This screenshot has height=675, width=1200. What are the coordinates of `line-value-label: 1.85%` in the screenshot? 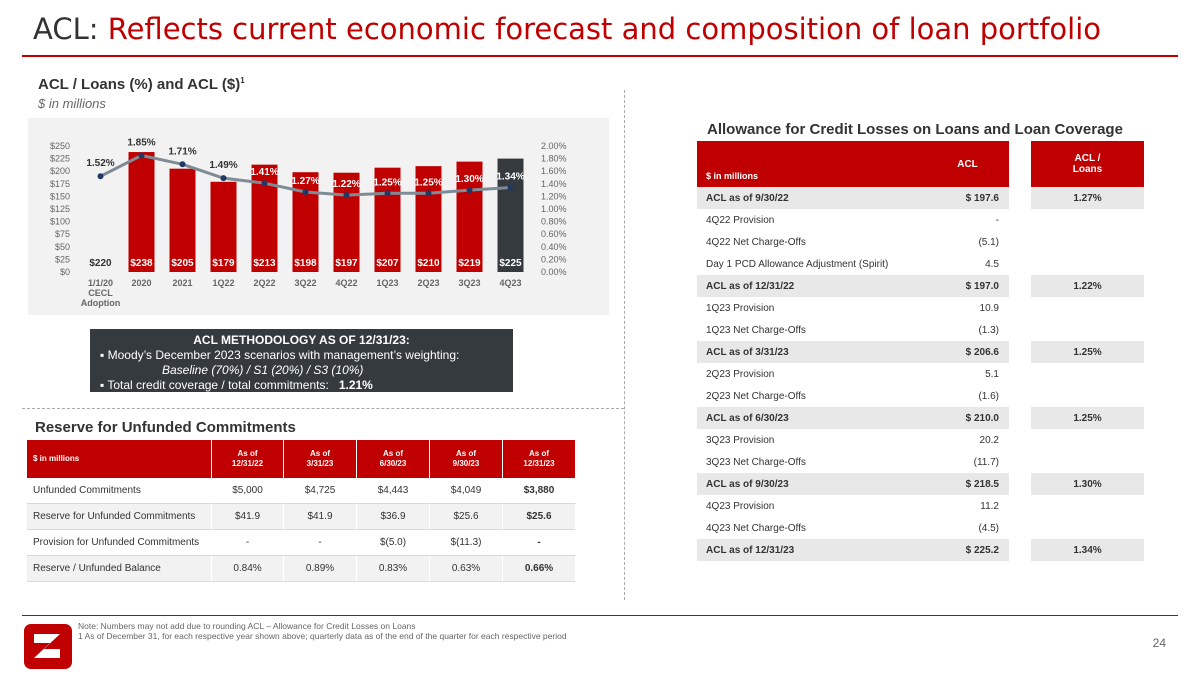 It's located at (141, 142).